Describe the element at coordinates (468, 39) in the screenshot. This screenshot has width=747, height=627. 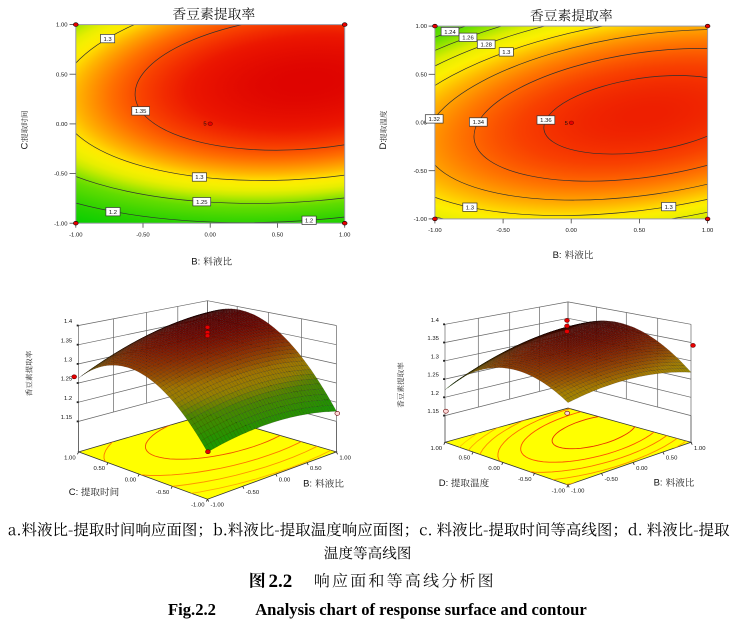
I see `svg-text: 1.26` at that location.